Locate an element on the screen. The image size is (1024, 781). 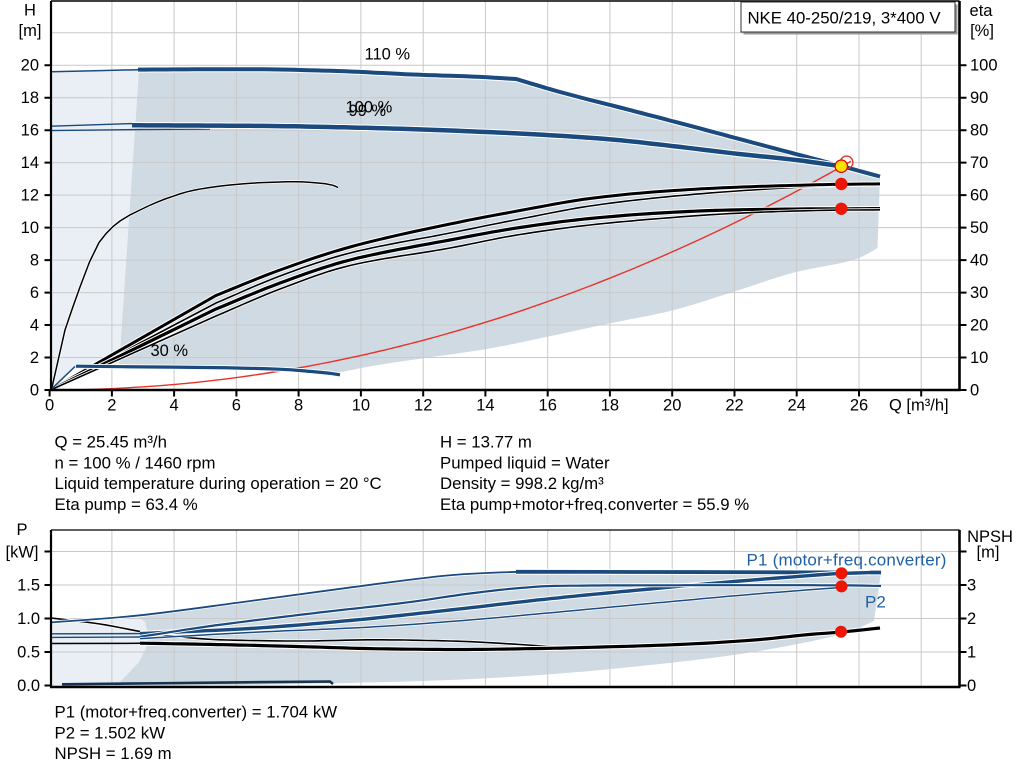
svg-text:P1 (motor+freq.converter) = 1.: P1 (motor+freq.converter) = 1.704 kW is located at coordinates (196, 712).